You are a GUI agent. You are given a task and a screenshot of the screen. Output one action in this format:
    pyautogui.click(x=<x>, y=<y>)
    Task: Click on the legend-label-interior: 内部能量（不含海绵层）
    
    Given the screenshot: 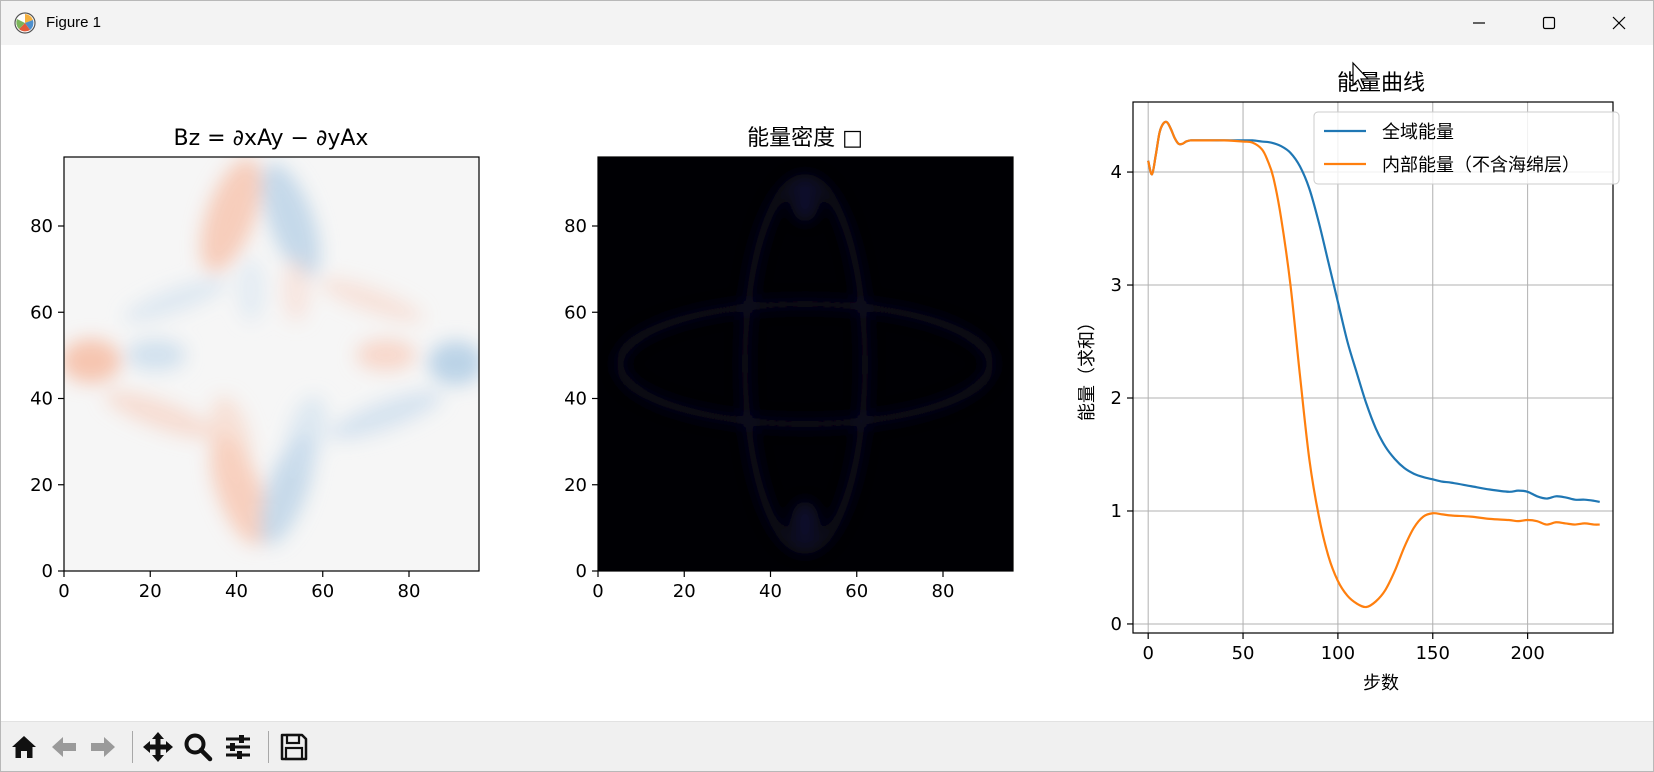 What is the action you would take?
    pyautogui.click(x=1481, y=165)
    